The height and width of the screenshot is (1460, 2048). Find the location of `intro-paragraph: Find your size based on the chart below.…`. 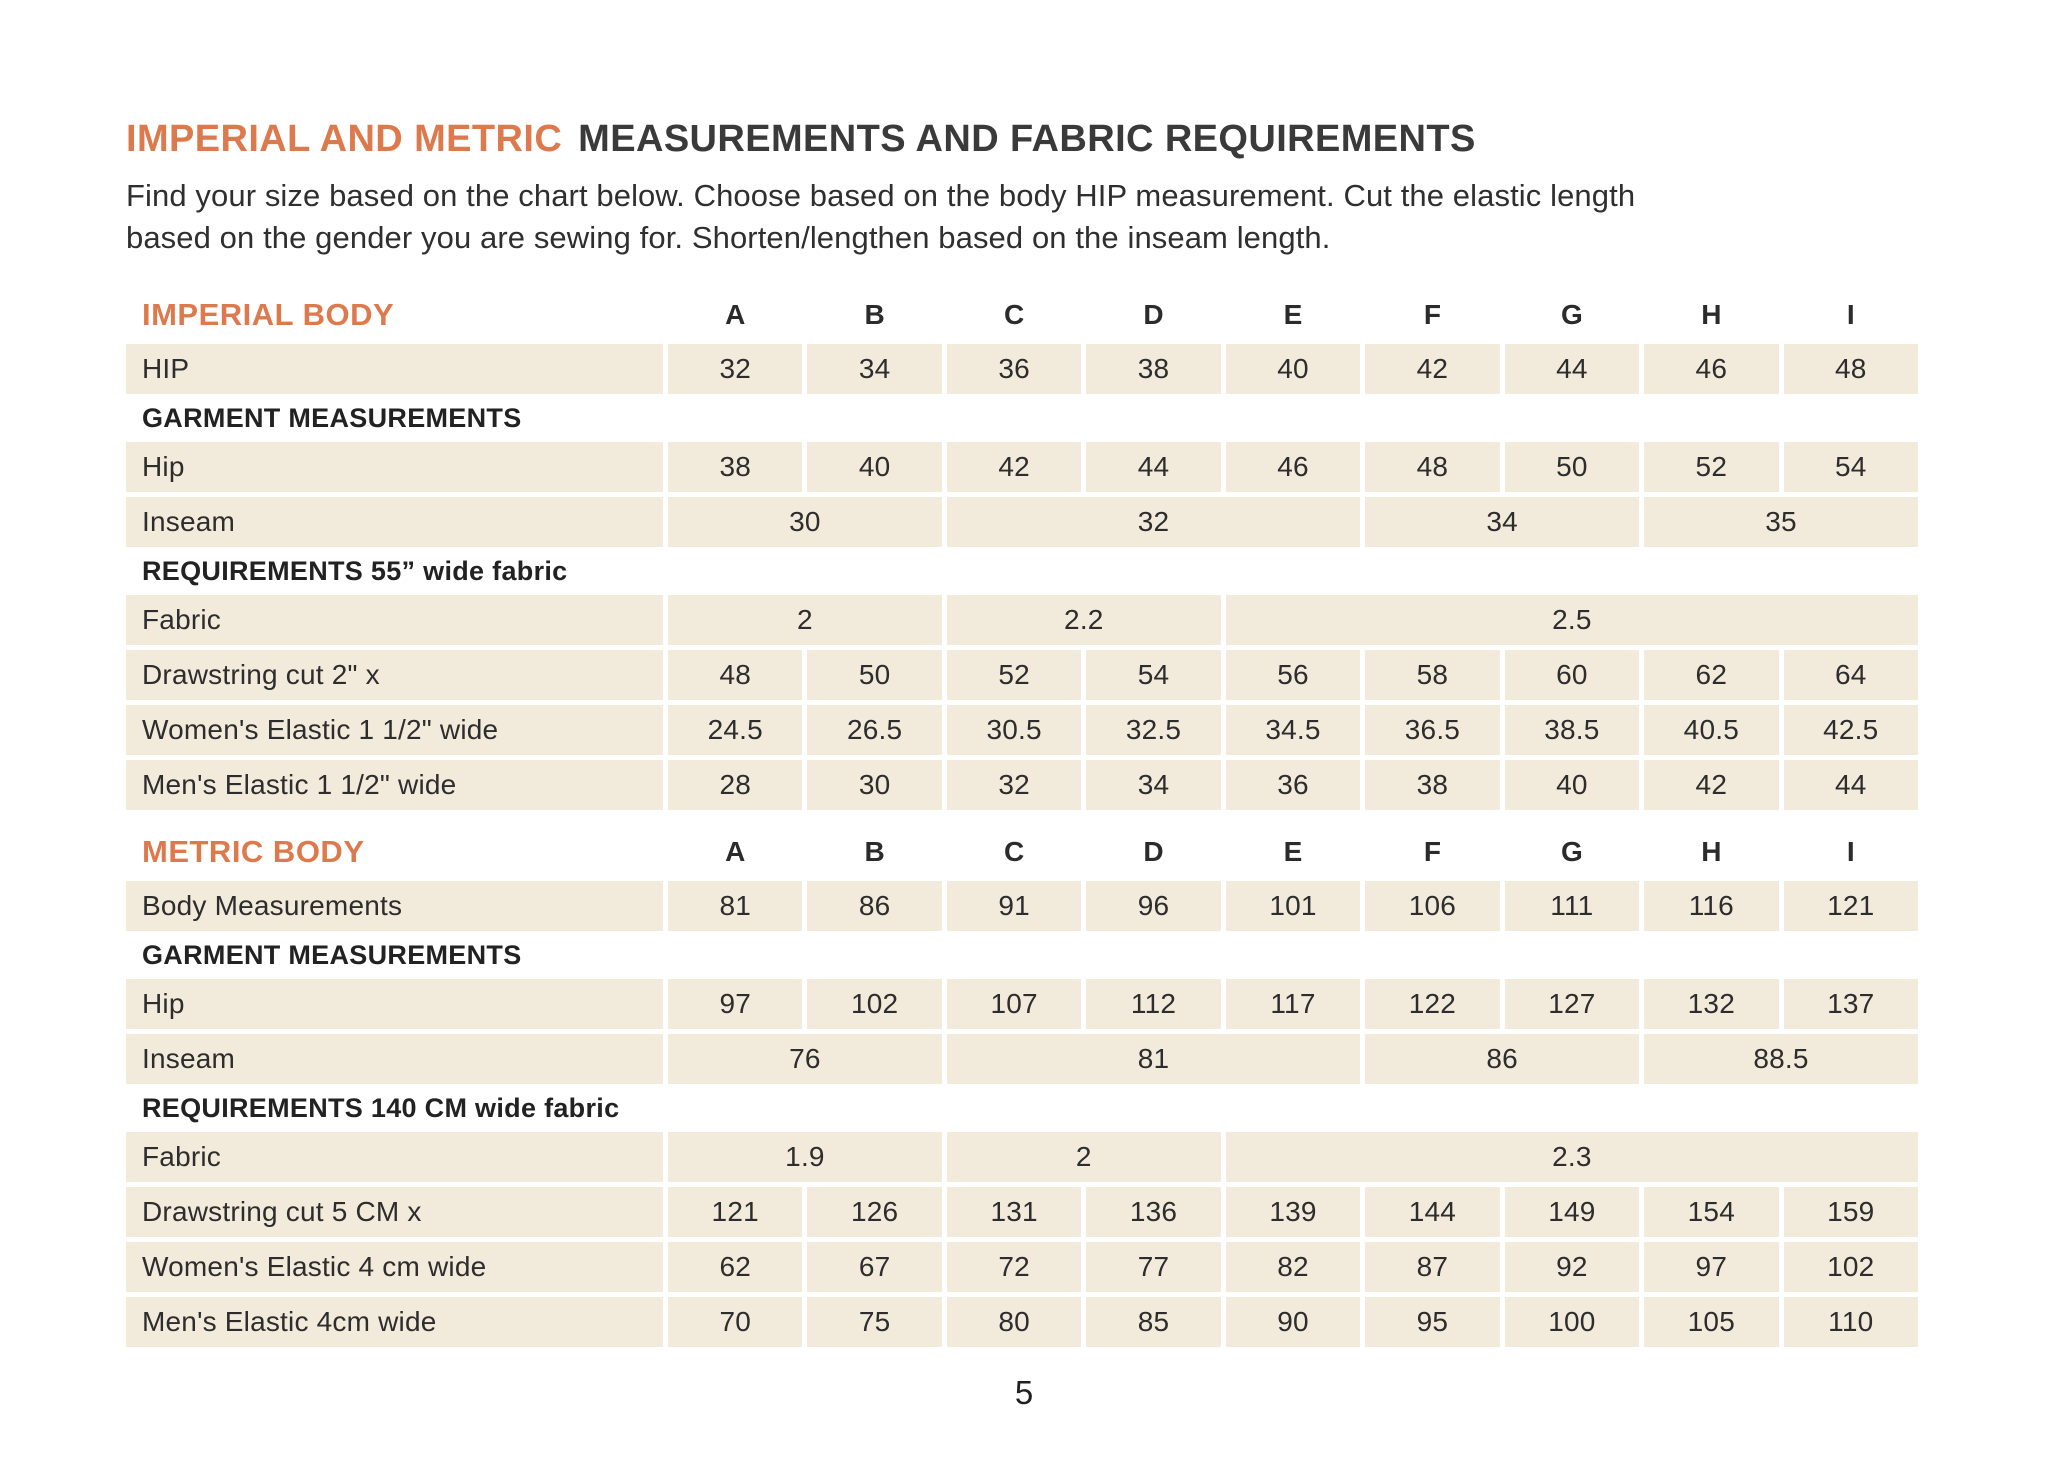

intro-paragraph: Find your size based on the chart below.… is located at coordinates (1022, 217).